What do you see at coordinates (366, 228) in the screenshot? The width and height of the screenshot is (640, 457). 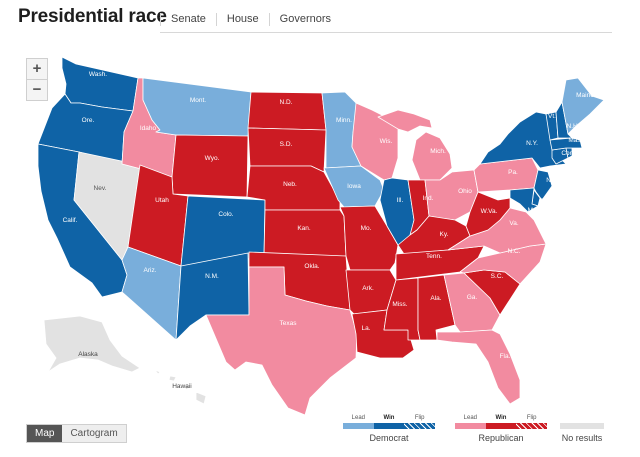 I see `state-label-mo: Mo.` at bounding box center [366, 228].